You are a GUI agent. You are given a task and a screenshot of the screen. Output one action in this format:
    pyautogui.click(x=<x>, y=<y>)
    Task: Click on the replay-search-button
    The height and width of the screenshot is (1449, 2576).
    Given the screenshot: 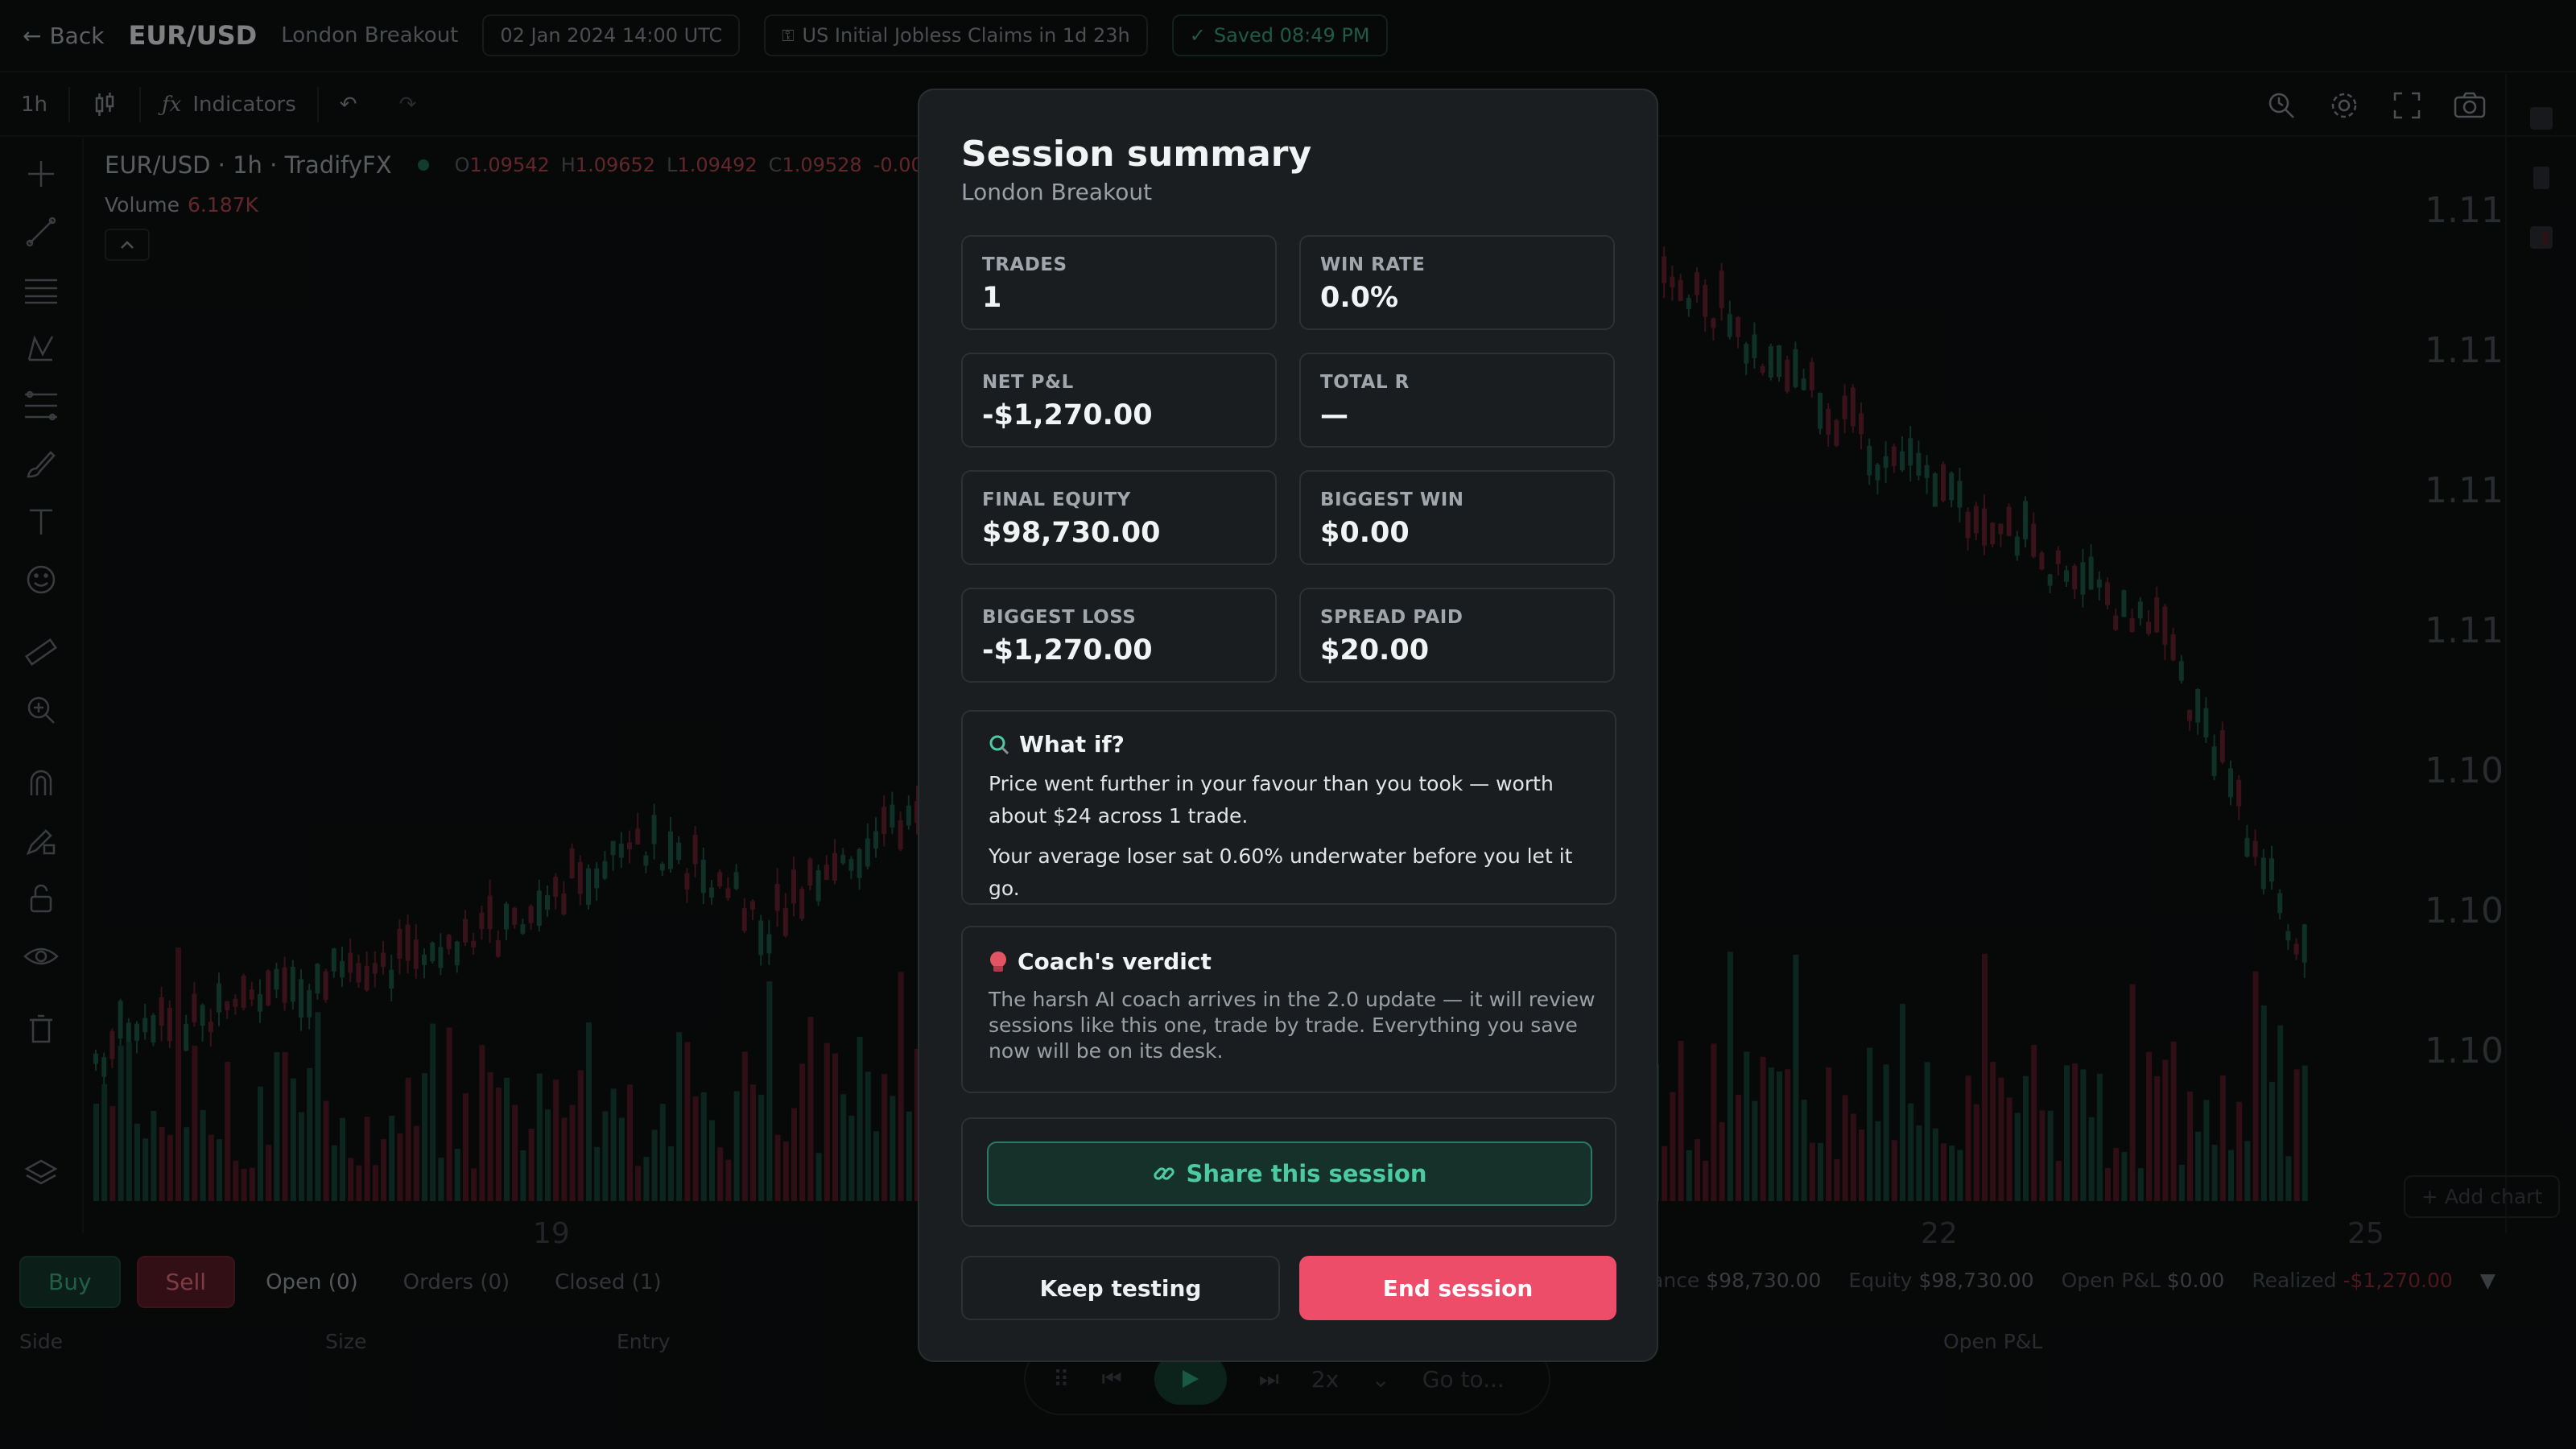 What is the action you would take?
    pyautogui.click(x=2281, y=106)
    